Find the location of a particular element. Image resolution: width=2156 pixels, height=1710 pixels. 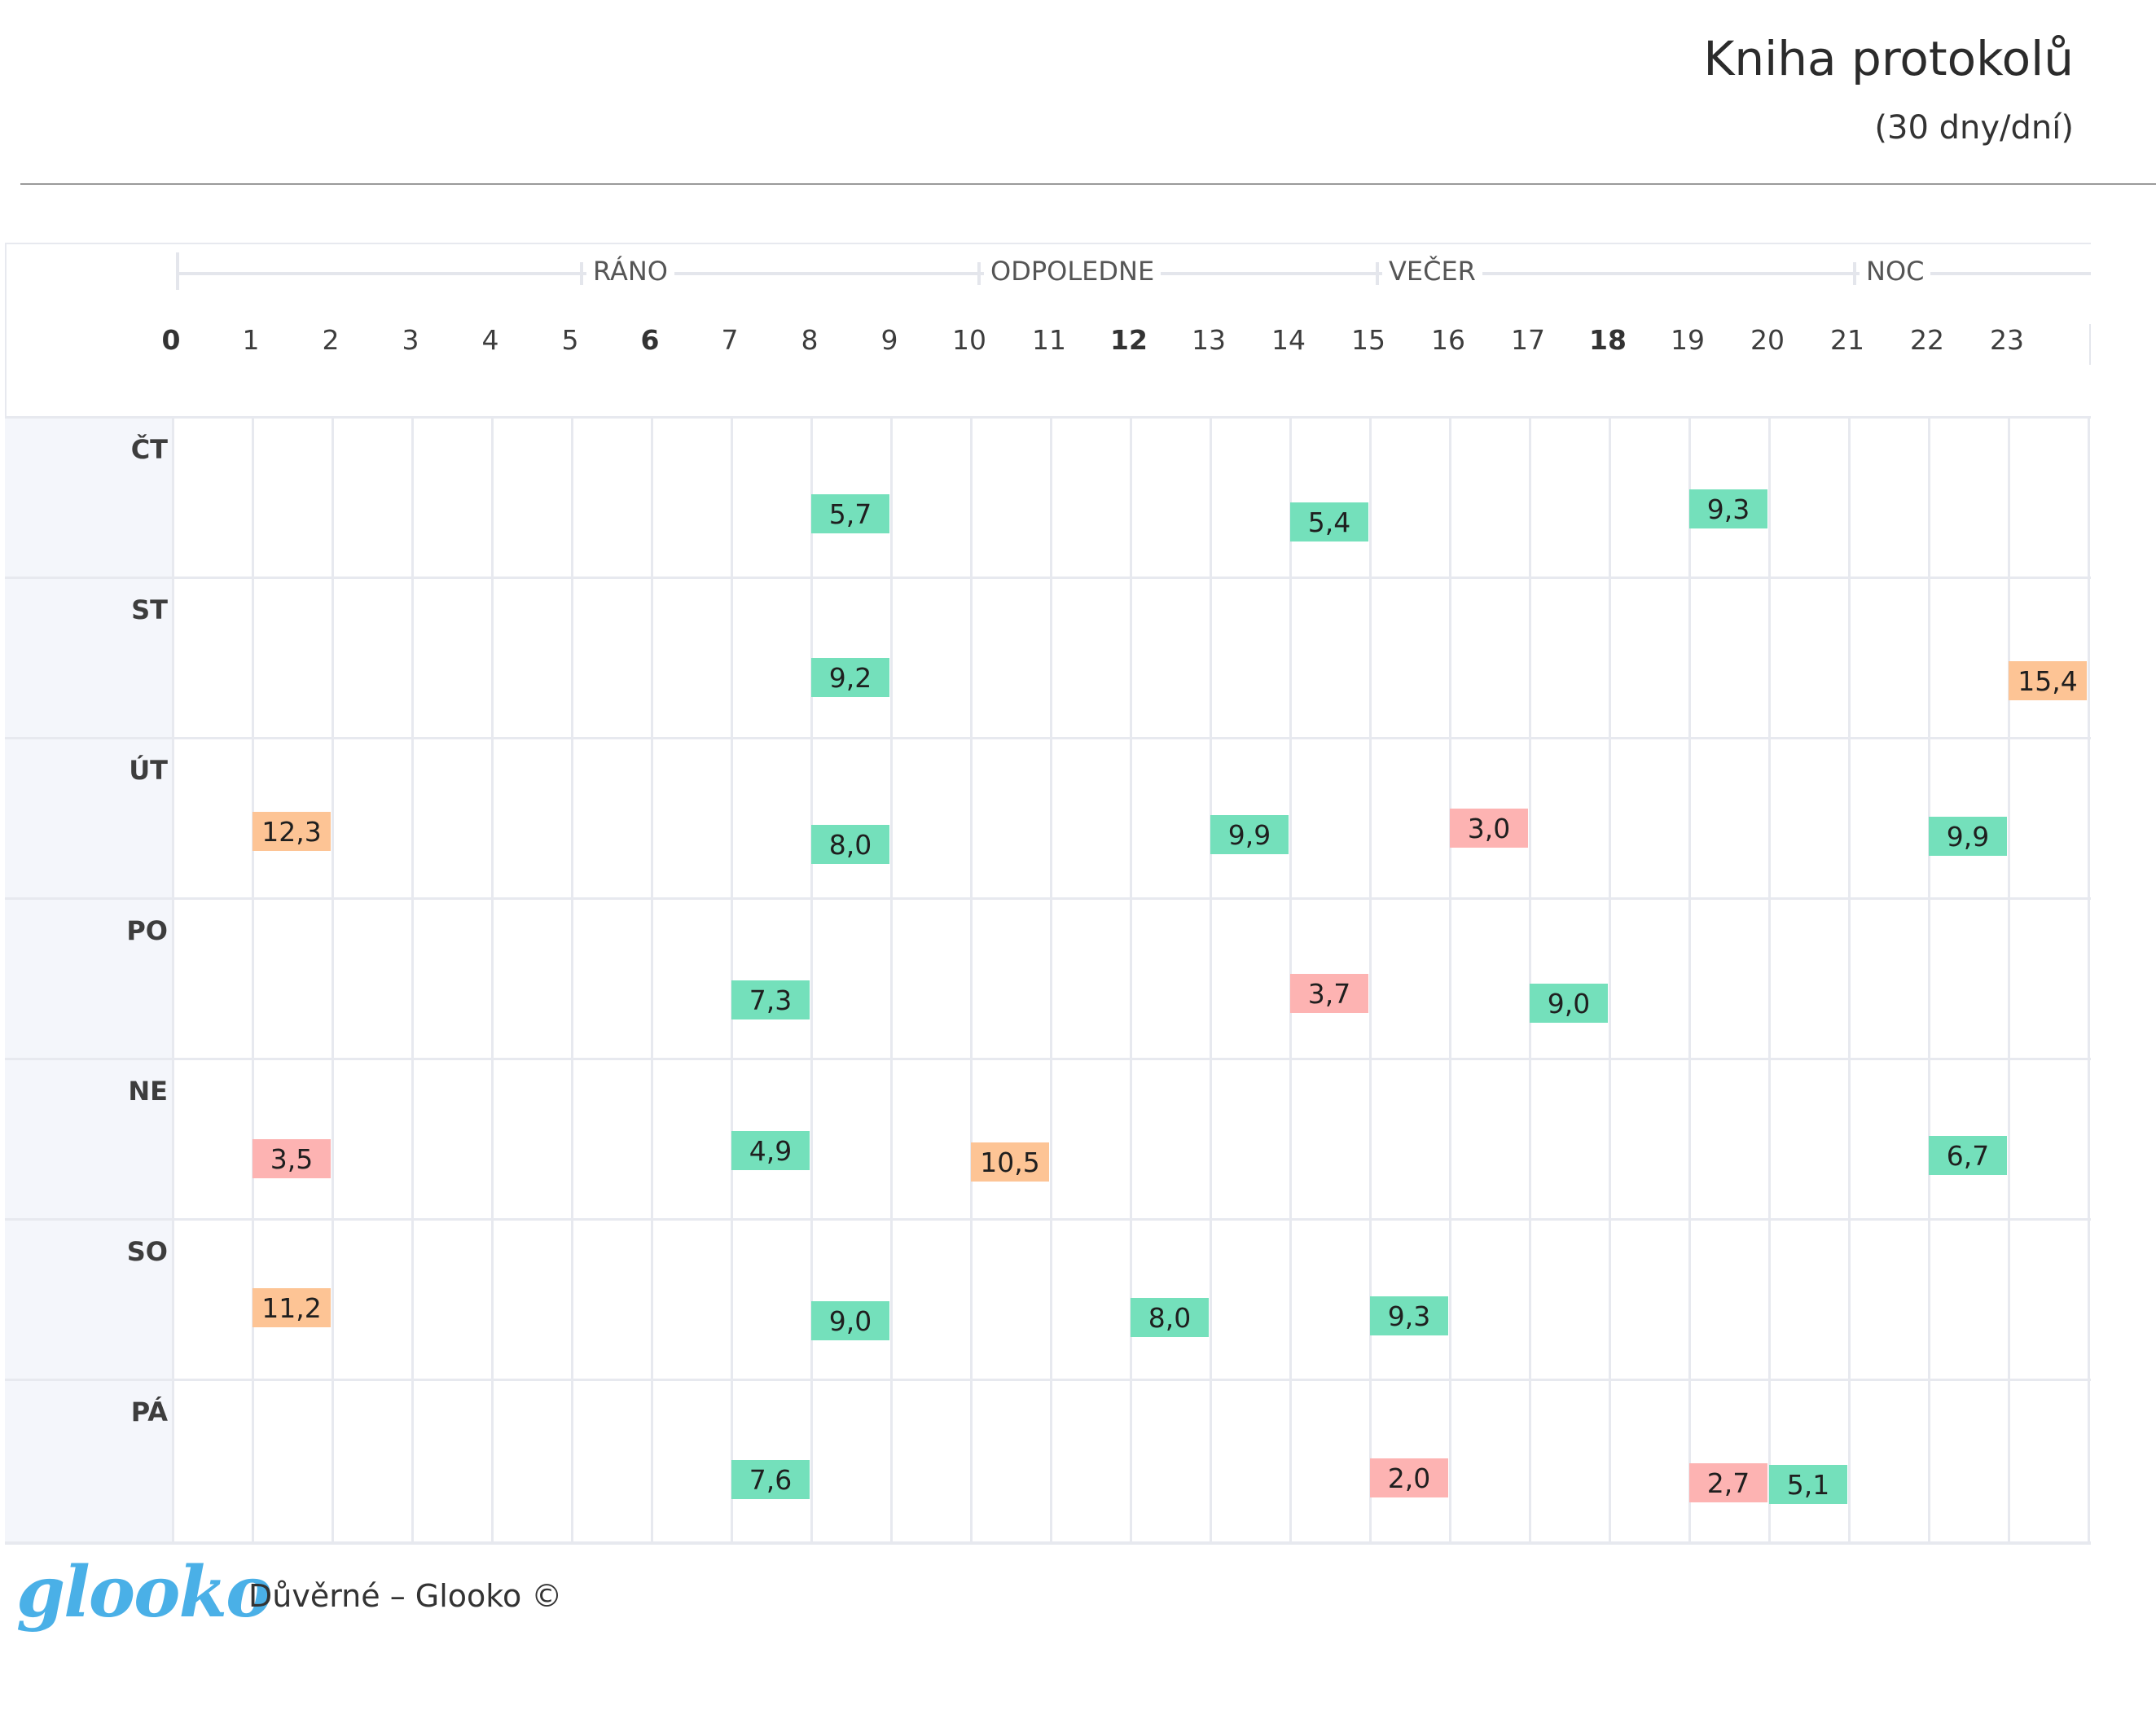

glucose-reading: 12,3 is located at coordinates (291, 831).